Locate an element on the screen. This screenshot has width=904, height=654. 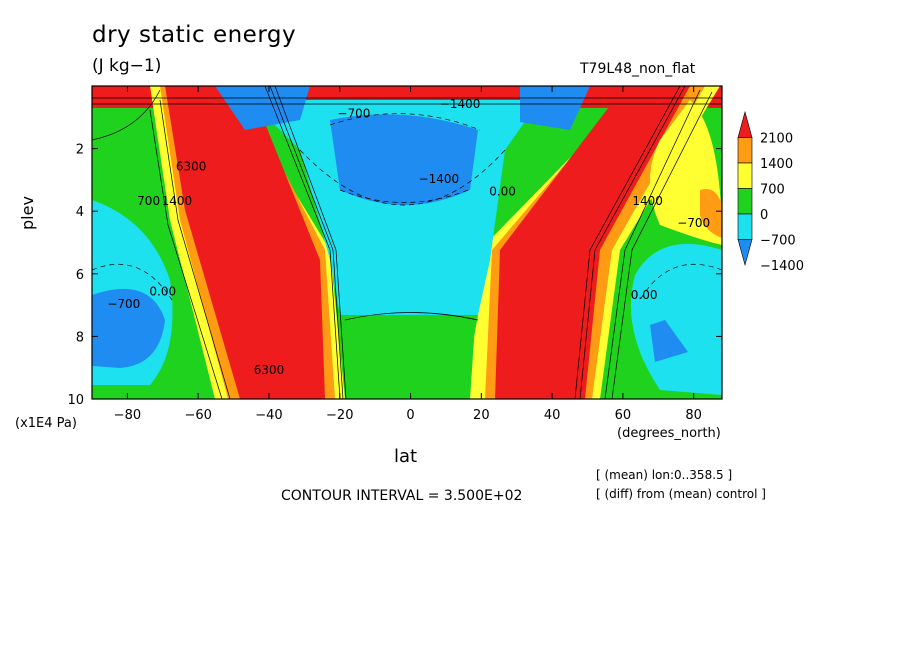
y-tick-label: 2 is located at coordinates (80, 150).